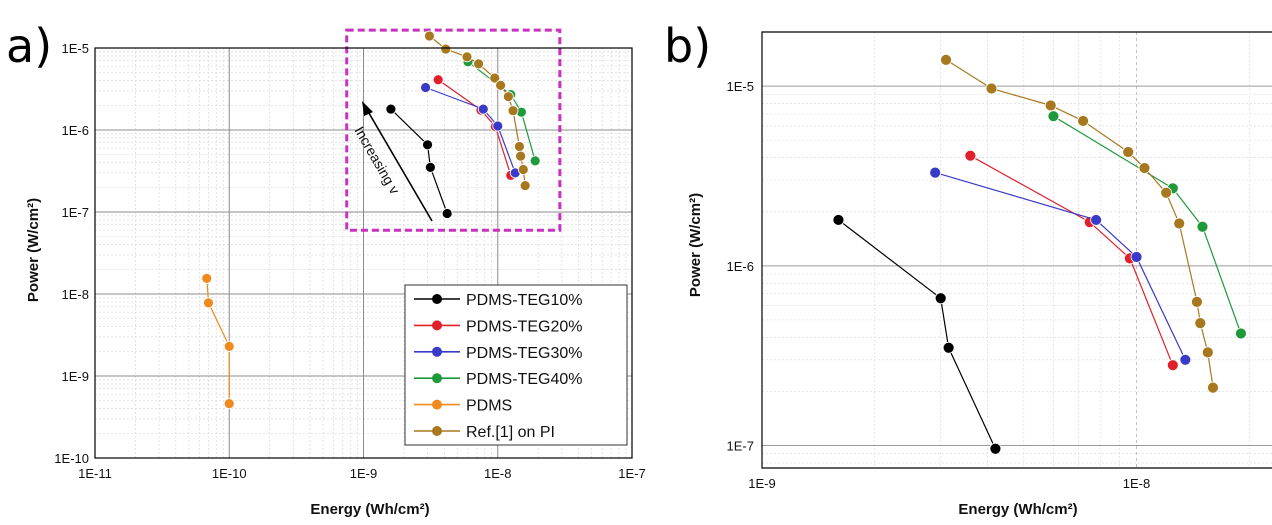  I want to click on x-tick-labels-b: 1E-9 1E-8, so click(949, 483).